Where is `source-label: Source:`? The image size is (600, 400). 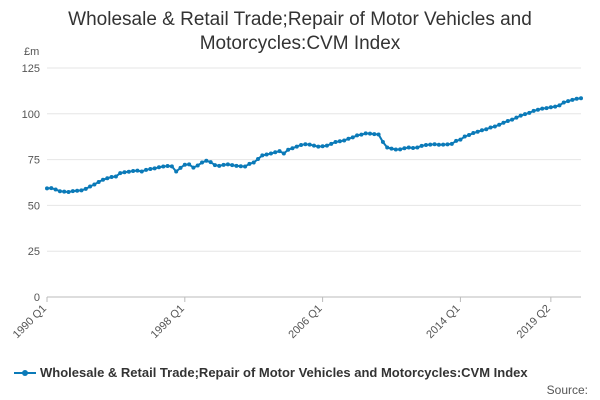 source-label: Source: is located at coordinates (567, 390).